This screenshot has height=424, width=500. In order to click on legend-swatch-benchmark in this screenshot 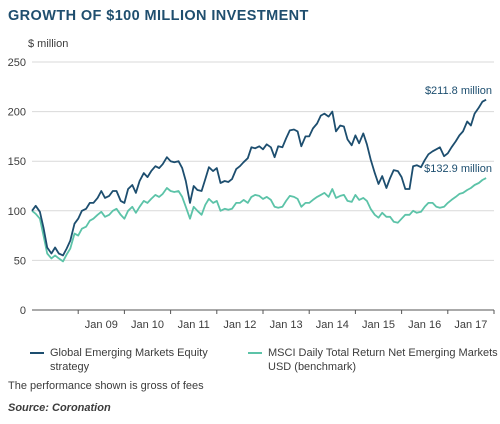, I will do `click(255, 353)`.